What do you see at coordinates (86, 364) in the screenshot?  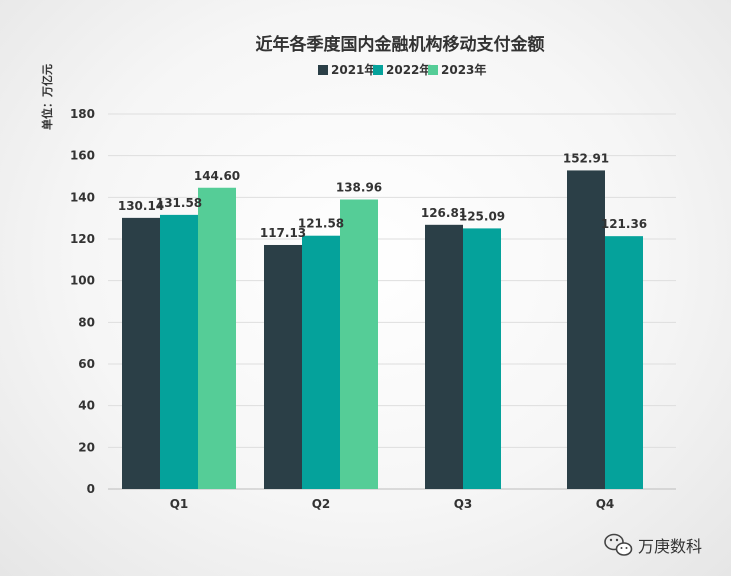 I see `y-tick-label: 60` at bounding box center [86, 364].